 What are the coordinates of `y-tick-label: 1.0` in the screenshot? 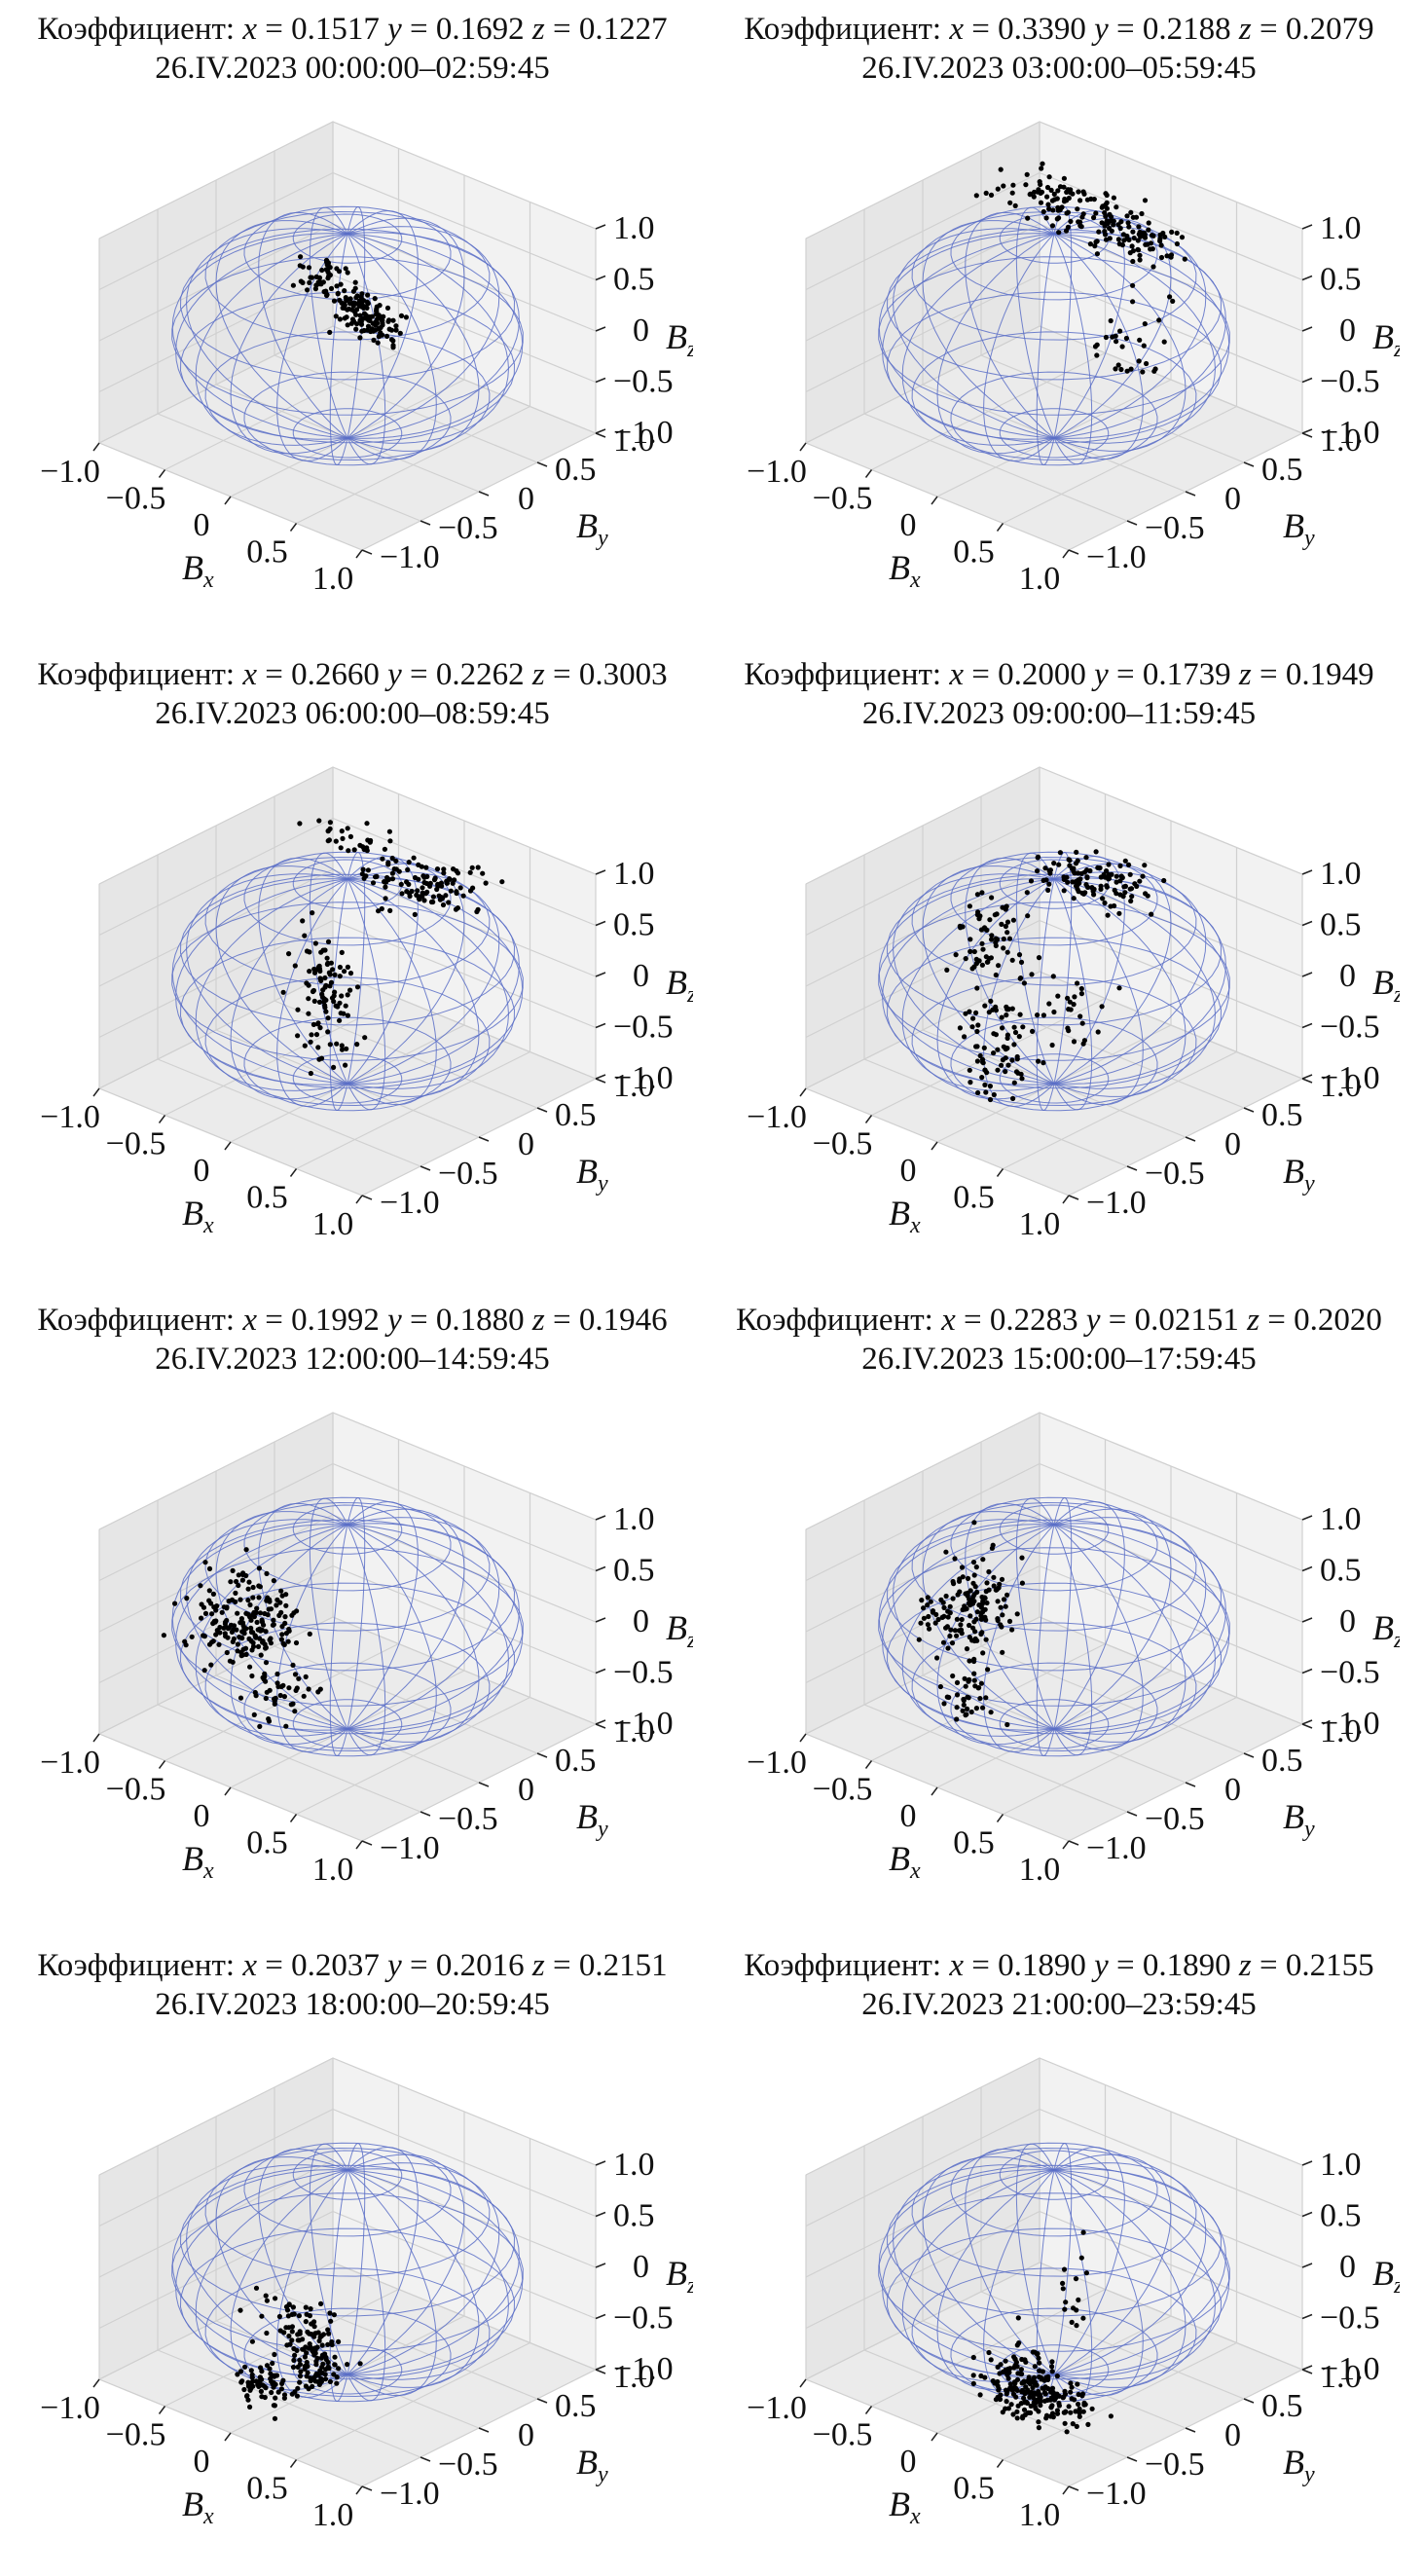 It's located at (1341, 2377).